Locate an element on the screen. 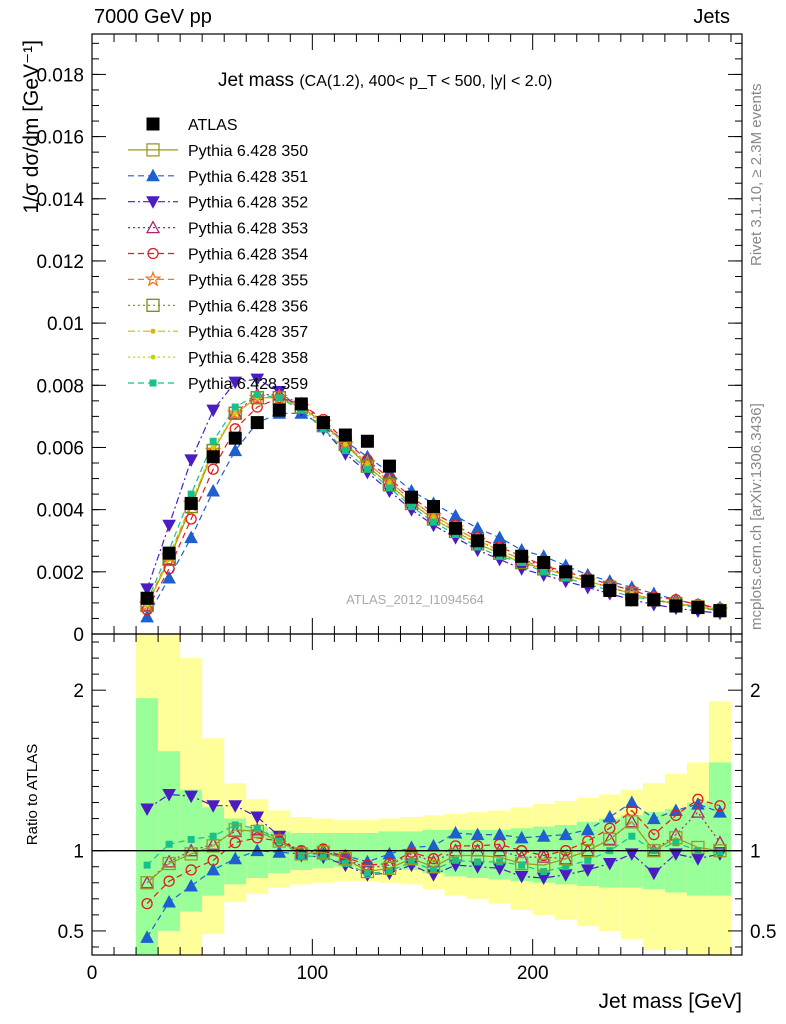 The image size is (786, 1024). y-tick-label: 0.018 is located at coordinates (60, 75).